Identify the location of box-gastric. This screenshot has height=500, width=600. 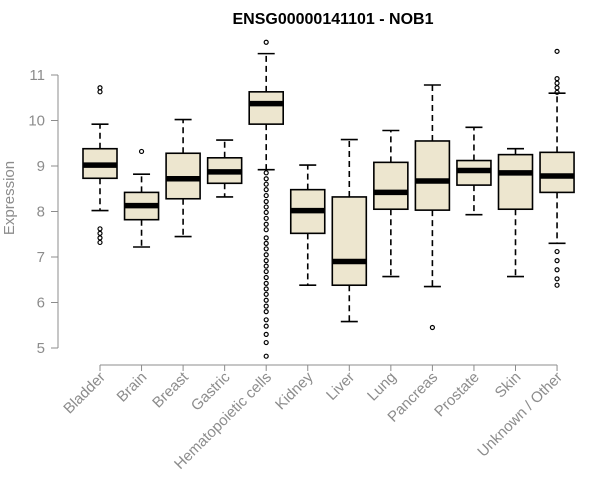
(224, 168).